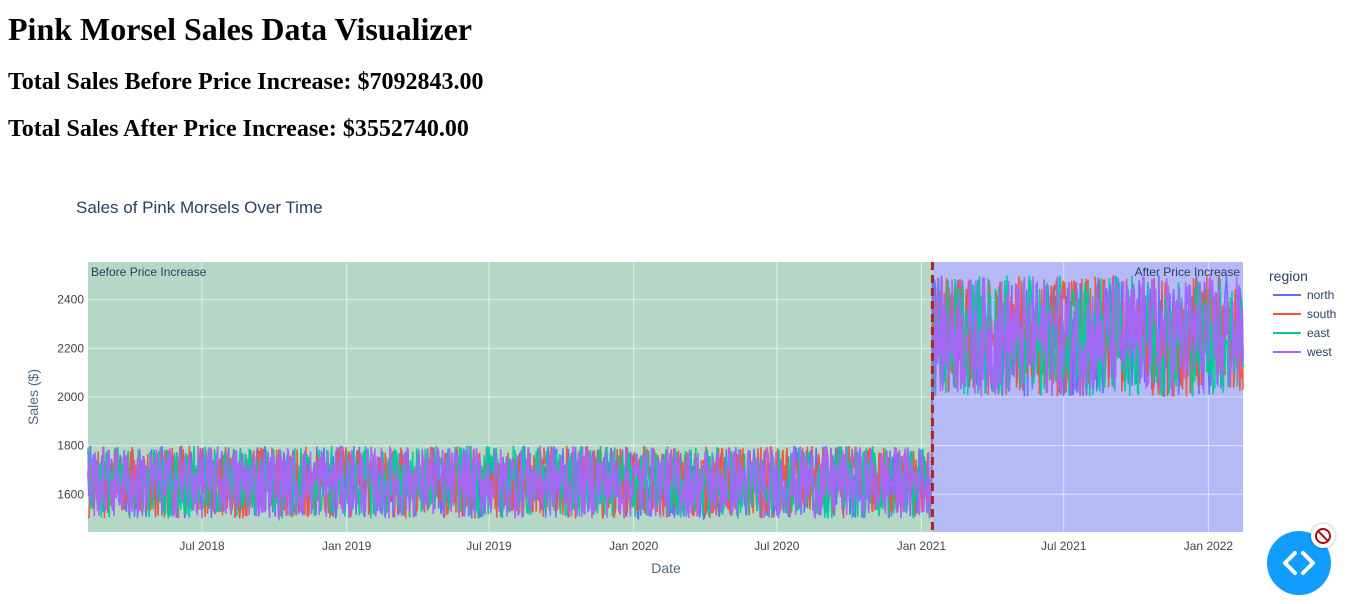 Image resolution: width=1366 pixels, height=604 pixels. I want to click on code-brackets-icon, so click(1299, 563).